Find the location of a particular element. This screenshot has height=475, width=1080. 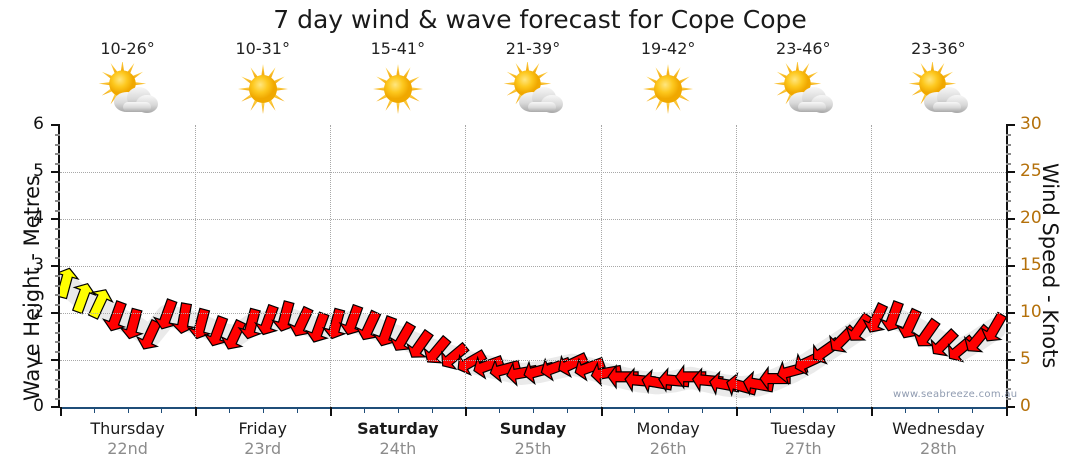

left-axis-tick-label: 6 is located at coordinates (38, 124).